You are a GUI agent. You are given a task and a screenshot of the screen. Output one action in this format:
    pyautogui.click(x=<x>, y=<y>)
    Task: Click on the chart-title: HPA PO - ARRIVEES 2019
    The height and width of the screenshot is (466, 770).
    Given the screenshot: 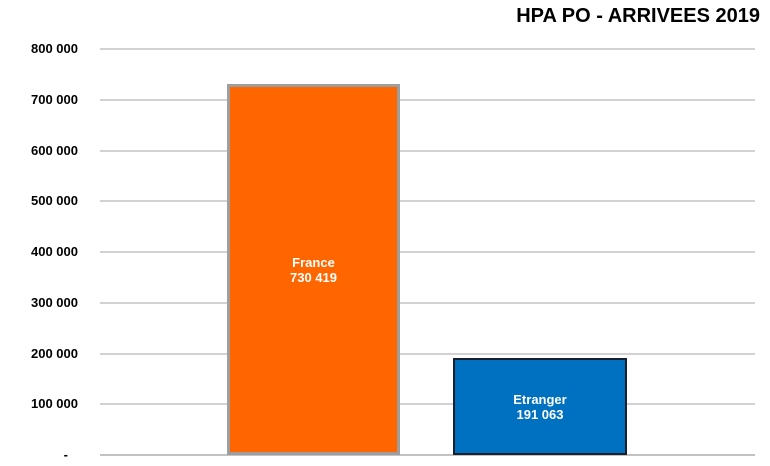 What is the action you would take?
    pyautogui.click(x=638, y=16)
    